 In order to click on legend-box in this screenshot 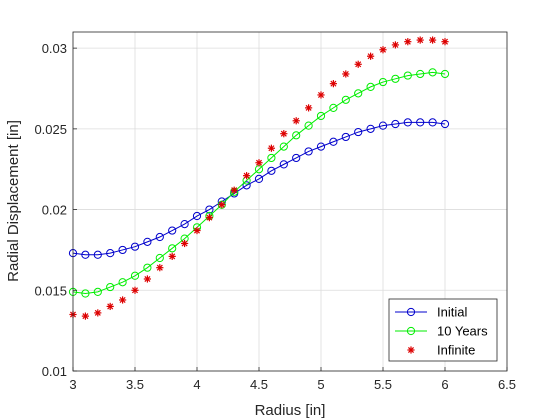, I will do `click(443, 330)`.